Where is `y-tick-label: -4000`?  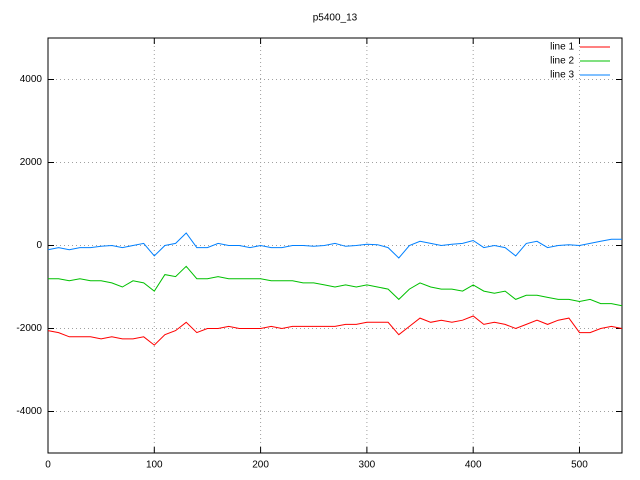 y-tick-label: -4000 is located at coordinates (29, 411).